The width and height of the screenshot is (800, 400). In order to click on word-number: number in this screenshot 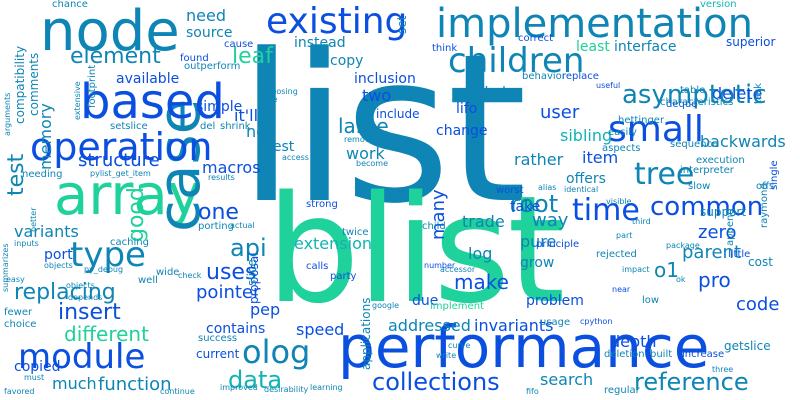, I will do `click(440, 265)`.